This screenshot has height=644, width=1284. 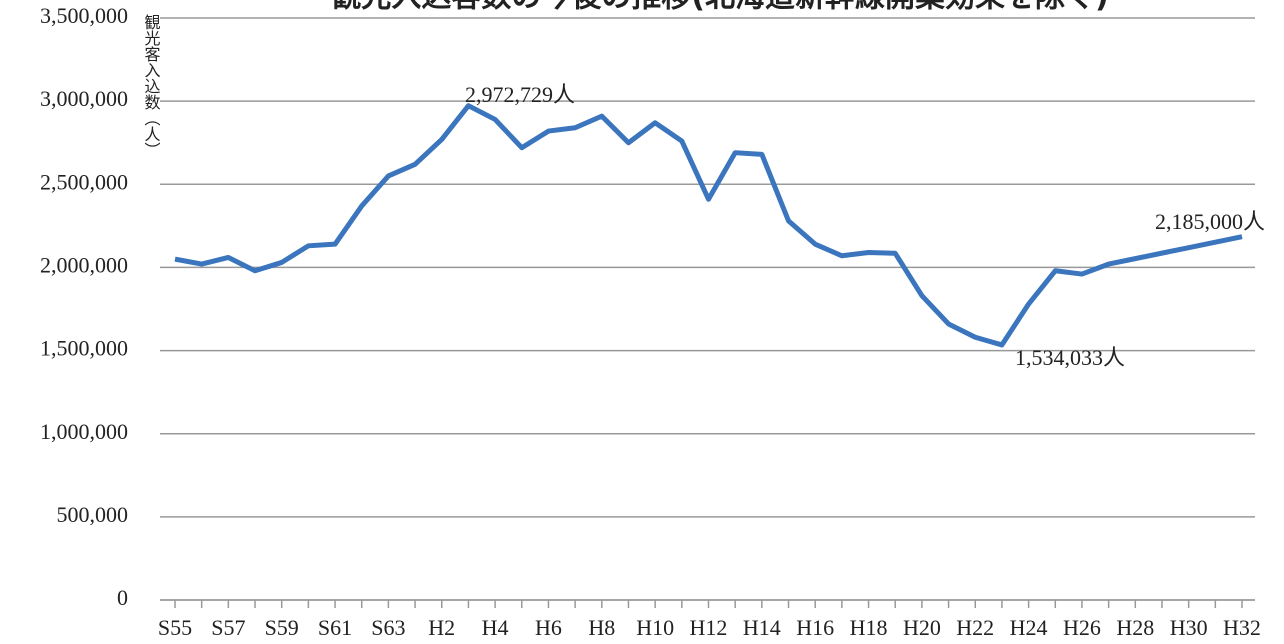 I want to click on y-tick-label: 1,000,000, so click(x=84, y=431).